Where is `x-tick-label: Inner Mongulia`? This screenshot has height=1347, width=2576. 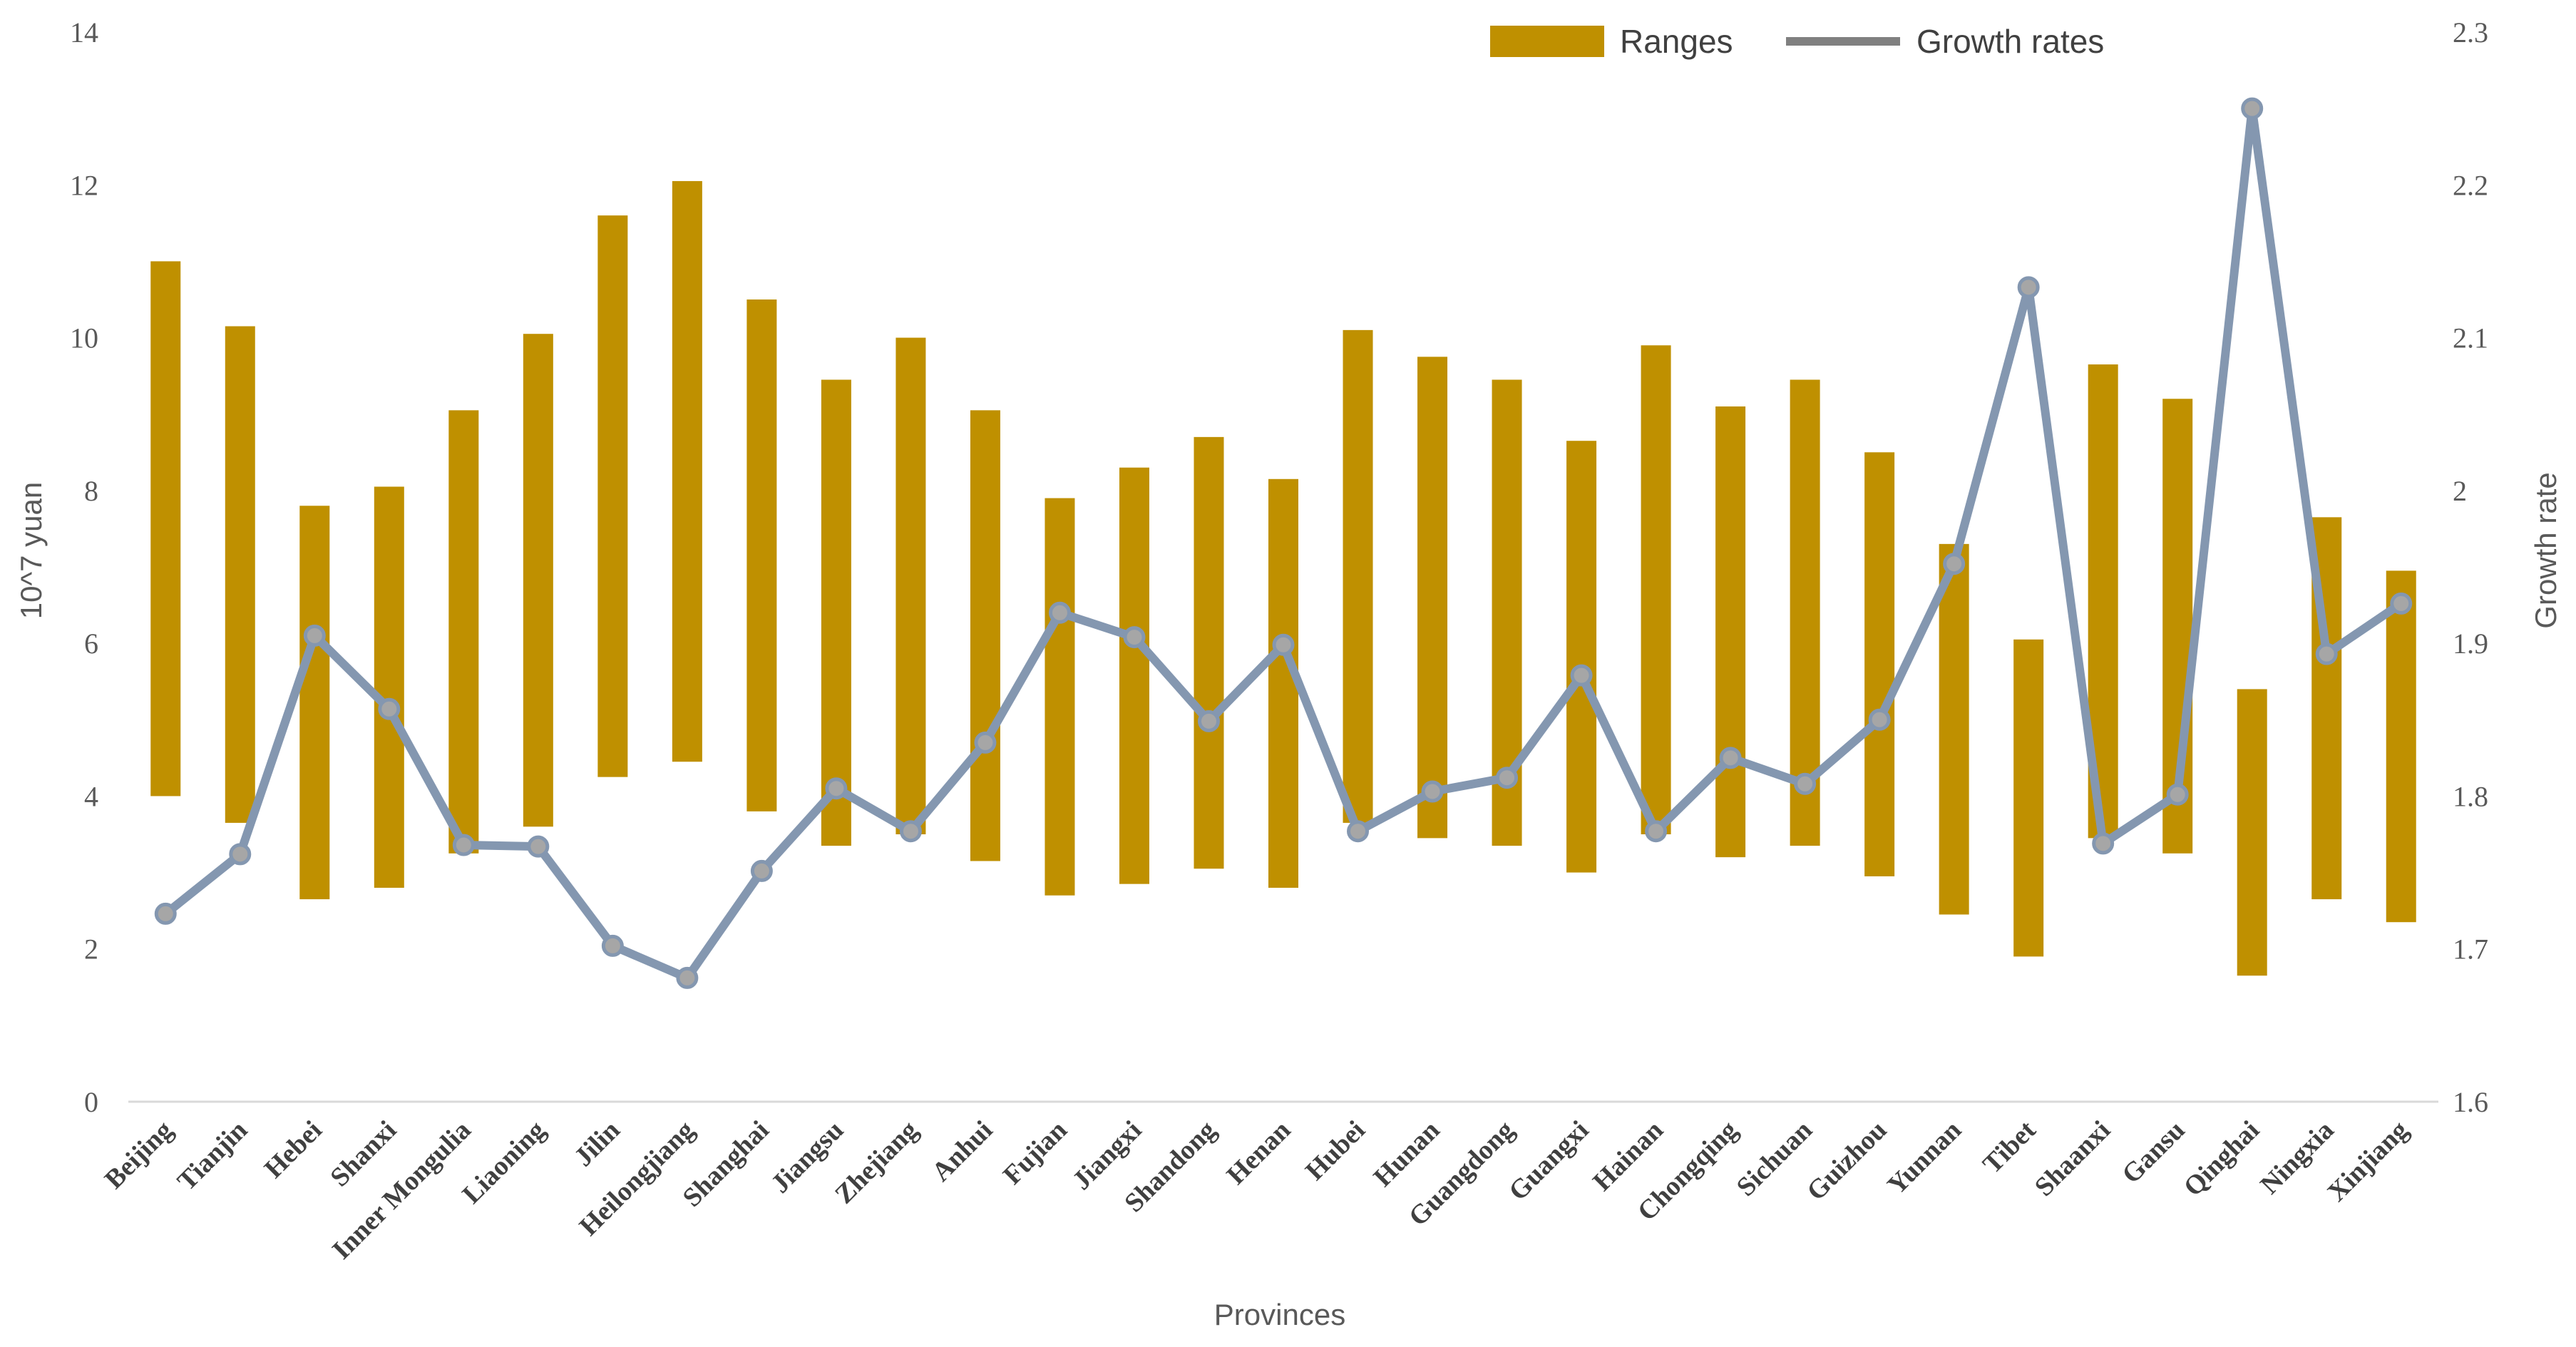 x-tick-label: Inner Mongulia is located at coordinates (402, 1190).